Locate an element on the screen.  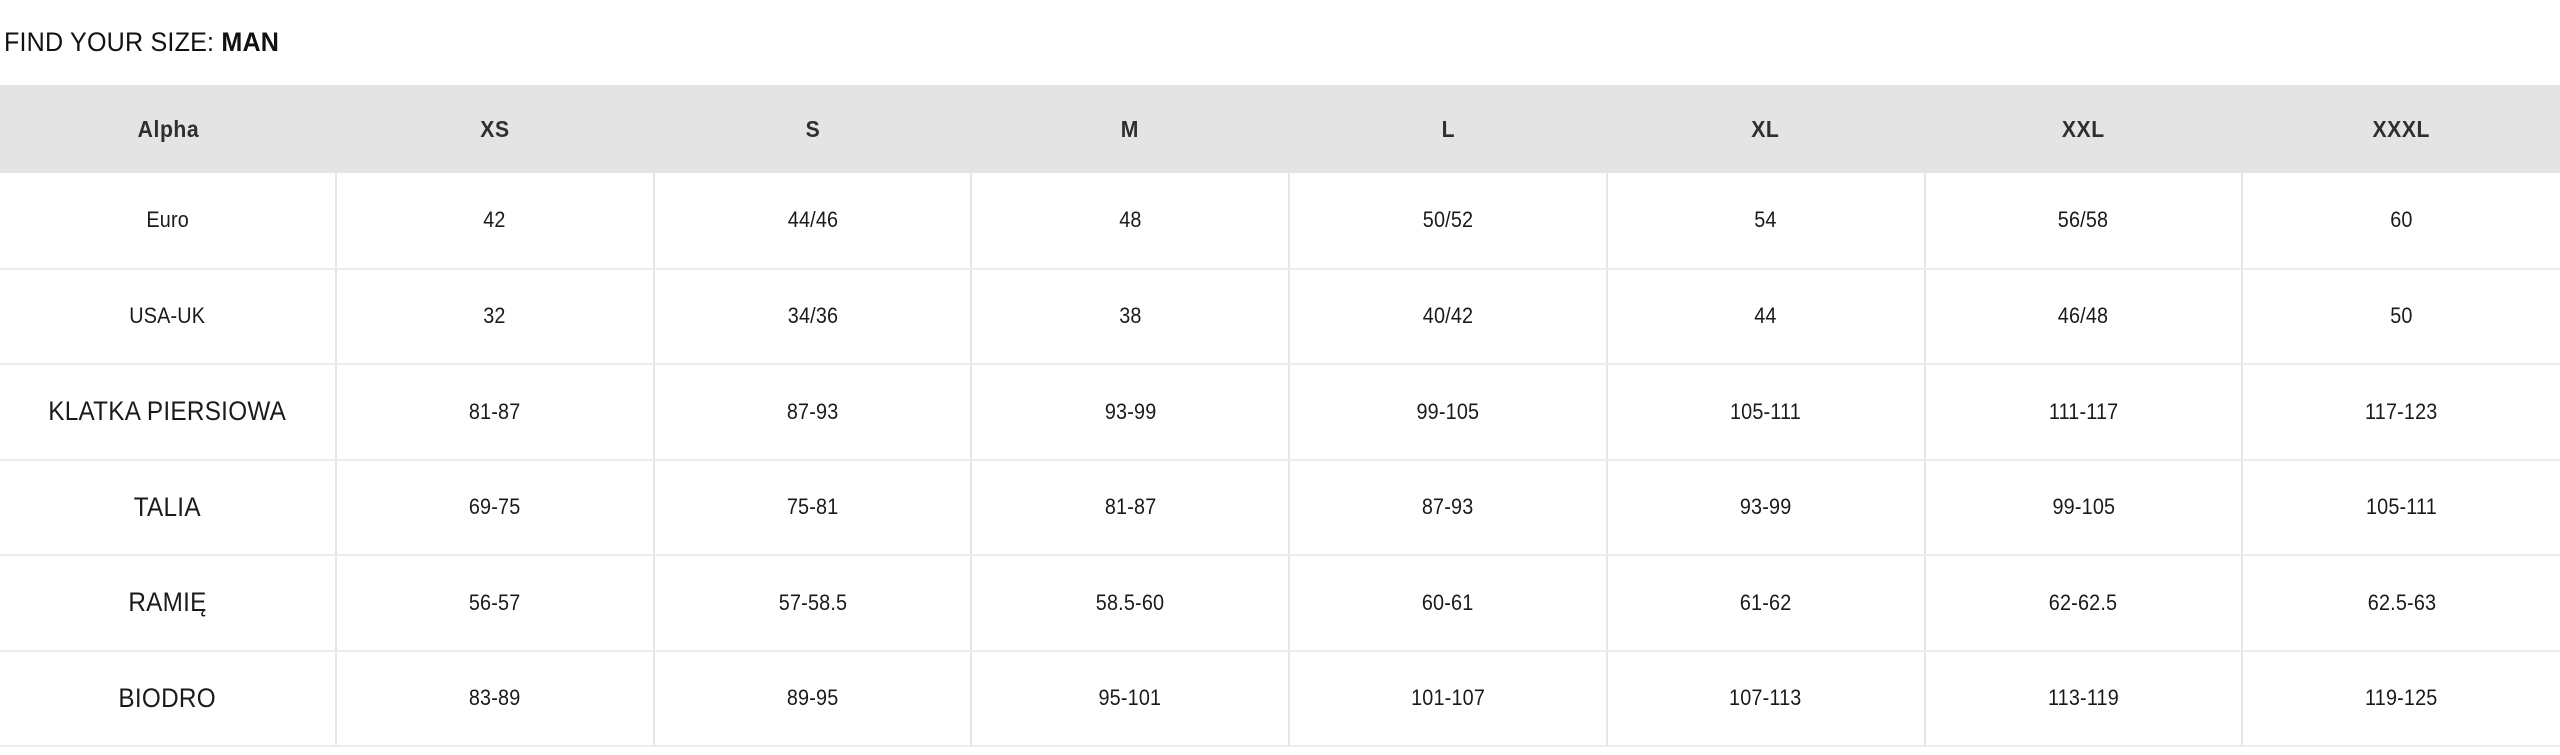
cell-value: 101-107 is located at coordinates (1448, 698).